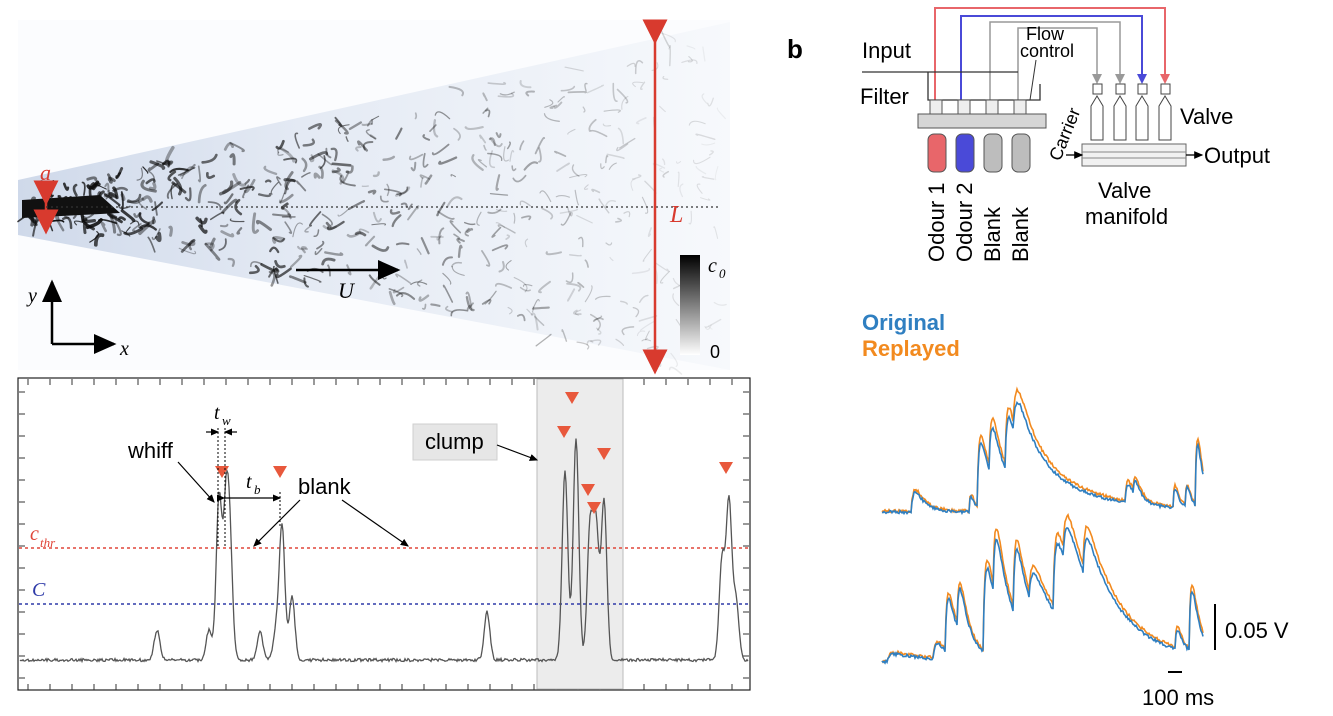 This screenshot has width=1333, height=716. I want to click on whiff-markers, so click(474, 453).